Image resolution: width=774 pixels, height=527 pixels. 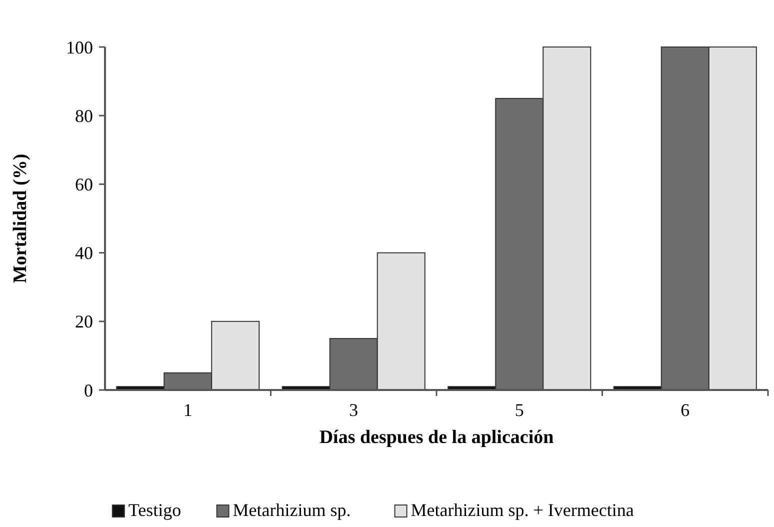 What do you see at coordinates (685, 410) in the screenshot?
I see `x-tick-label: 6` at bounding box center [685, 410].